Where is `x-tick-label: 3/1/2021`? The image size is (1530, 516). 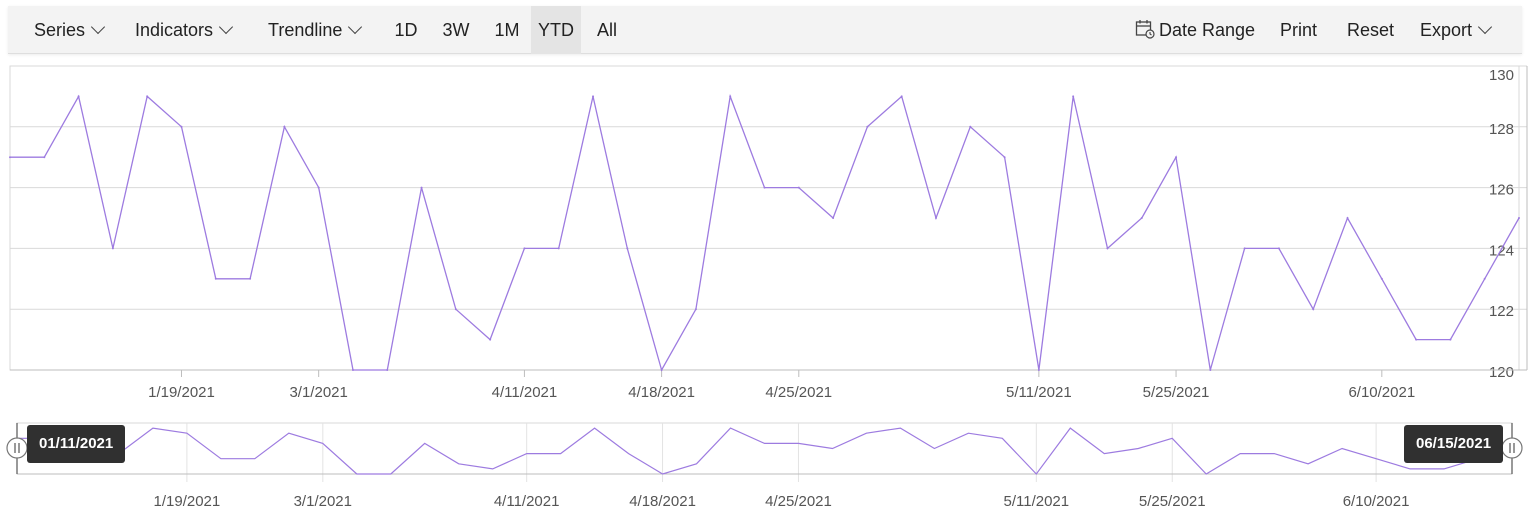 x-tick-label: 3/1/2021 is located at coordinates (318, 392).